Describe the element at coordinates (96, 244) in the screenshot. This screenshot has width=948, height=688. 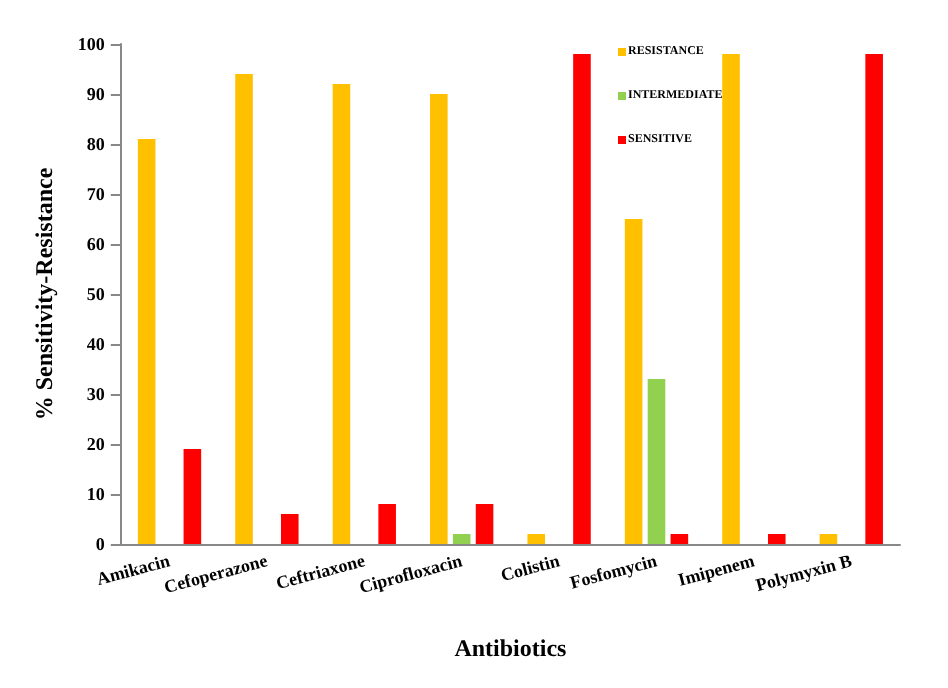
I see `y-tick-label: 60` at that location.